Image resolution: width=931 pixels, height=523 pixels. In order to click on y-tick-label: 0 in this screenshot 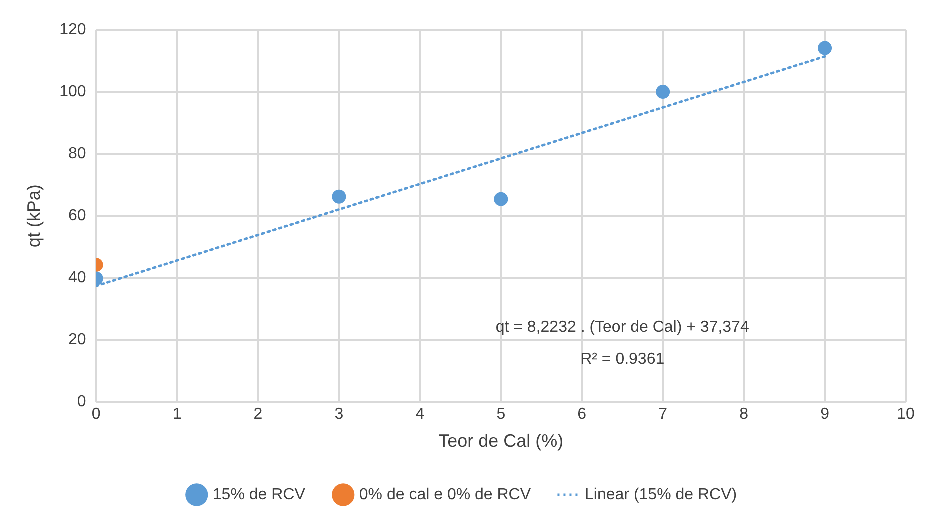, I will do `click(81, 402)`.